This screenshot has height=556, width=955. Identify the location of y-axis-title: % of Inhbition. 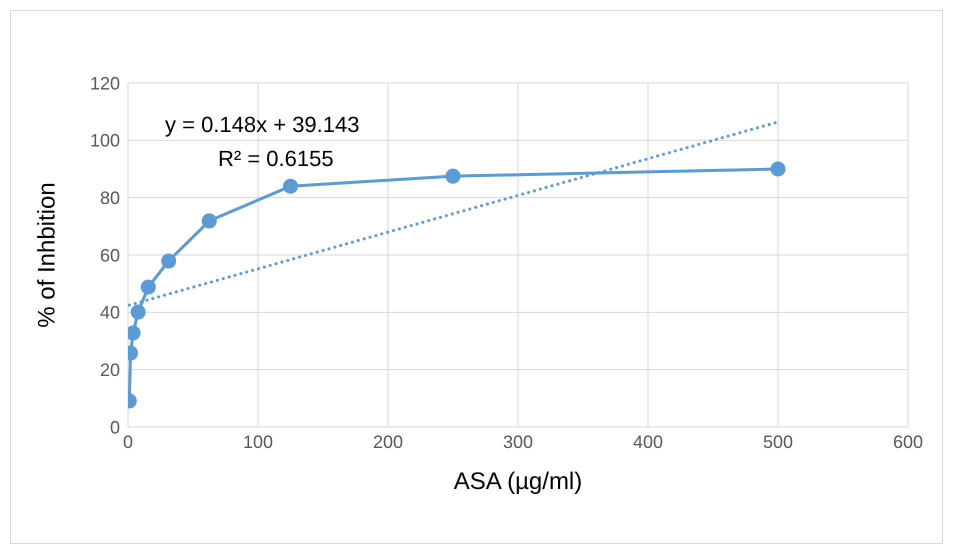
(47, 255).